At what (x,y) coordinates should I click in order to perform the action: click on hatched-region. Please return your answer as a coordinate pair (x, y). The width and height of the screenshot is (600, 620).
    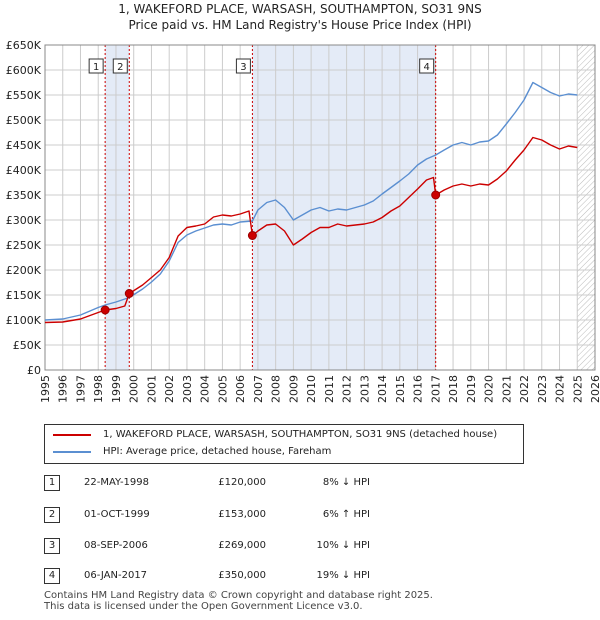
    Looking at the image, I should click on (586, 207).